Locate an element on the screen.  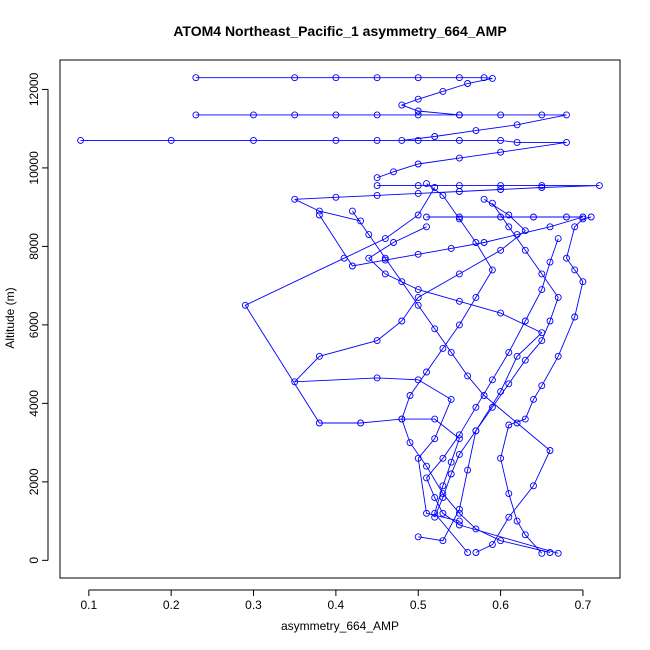
x-tick-label: 0.7 is located at coordinates (583, 605).